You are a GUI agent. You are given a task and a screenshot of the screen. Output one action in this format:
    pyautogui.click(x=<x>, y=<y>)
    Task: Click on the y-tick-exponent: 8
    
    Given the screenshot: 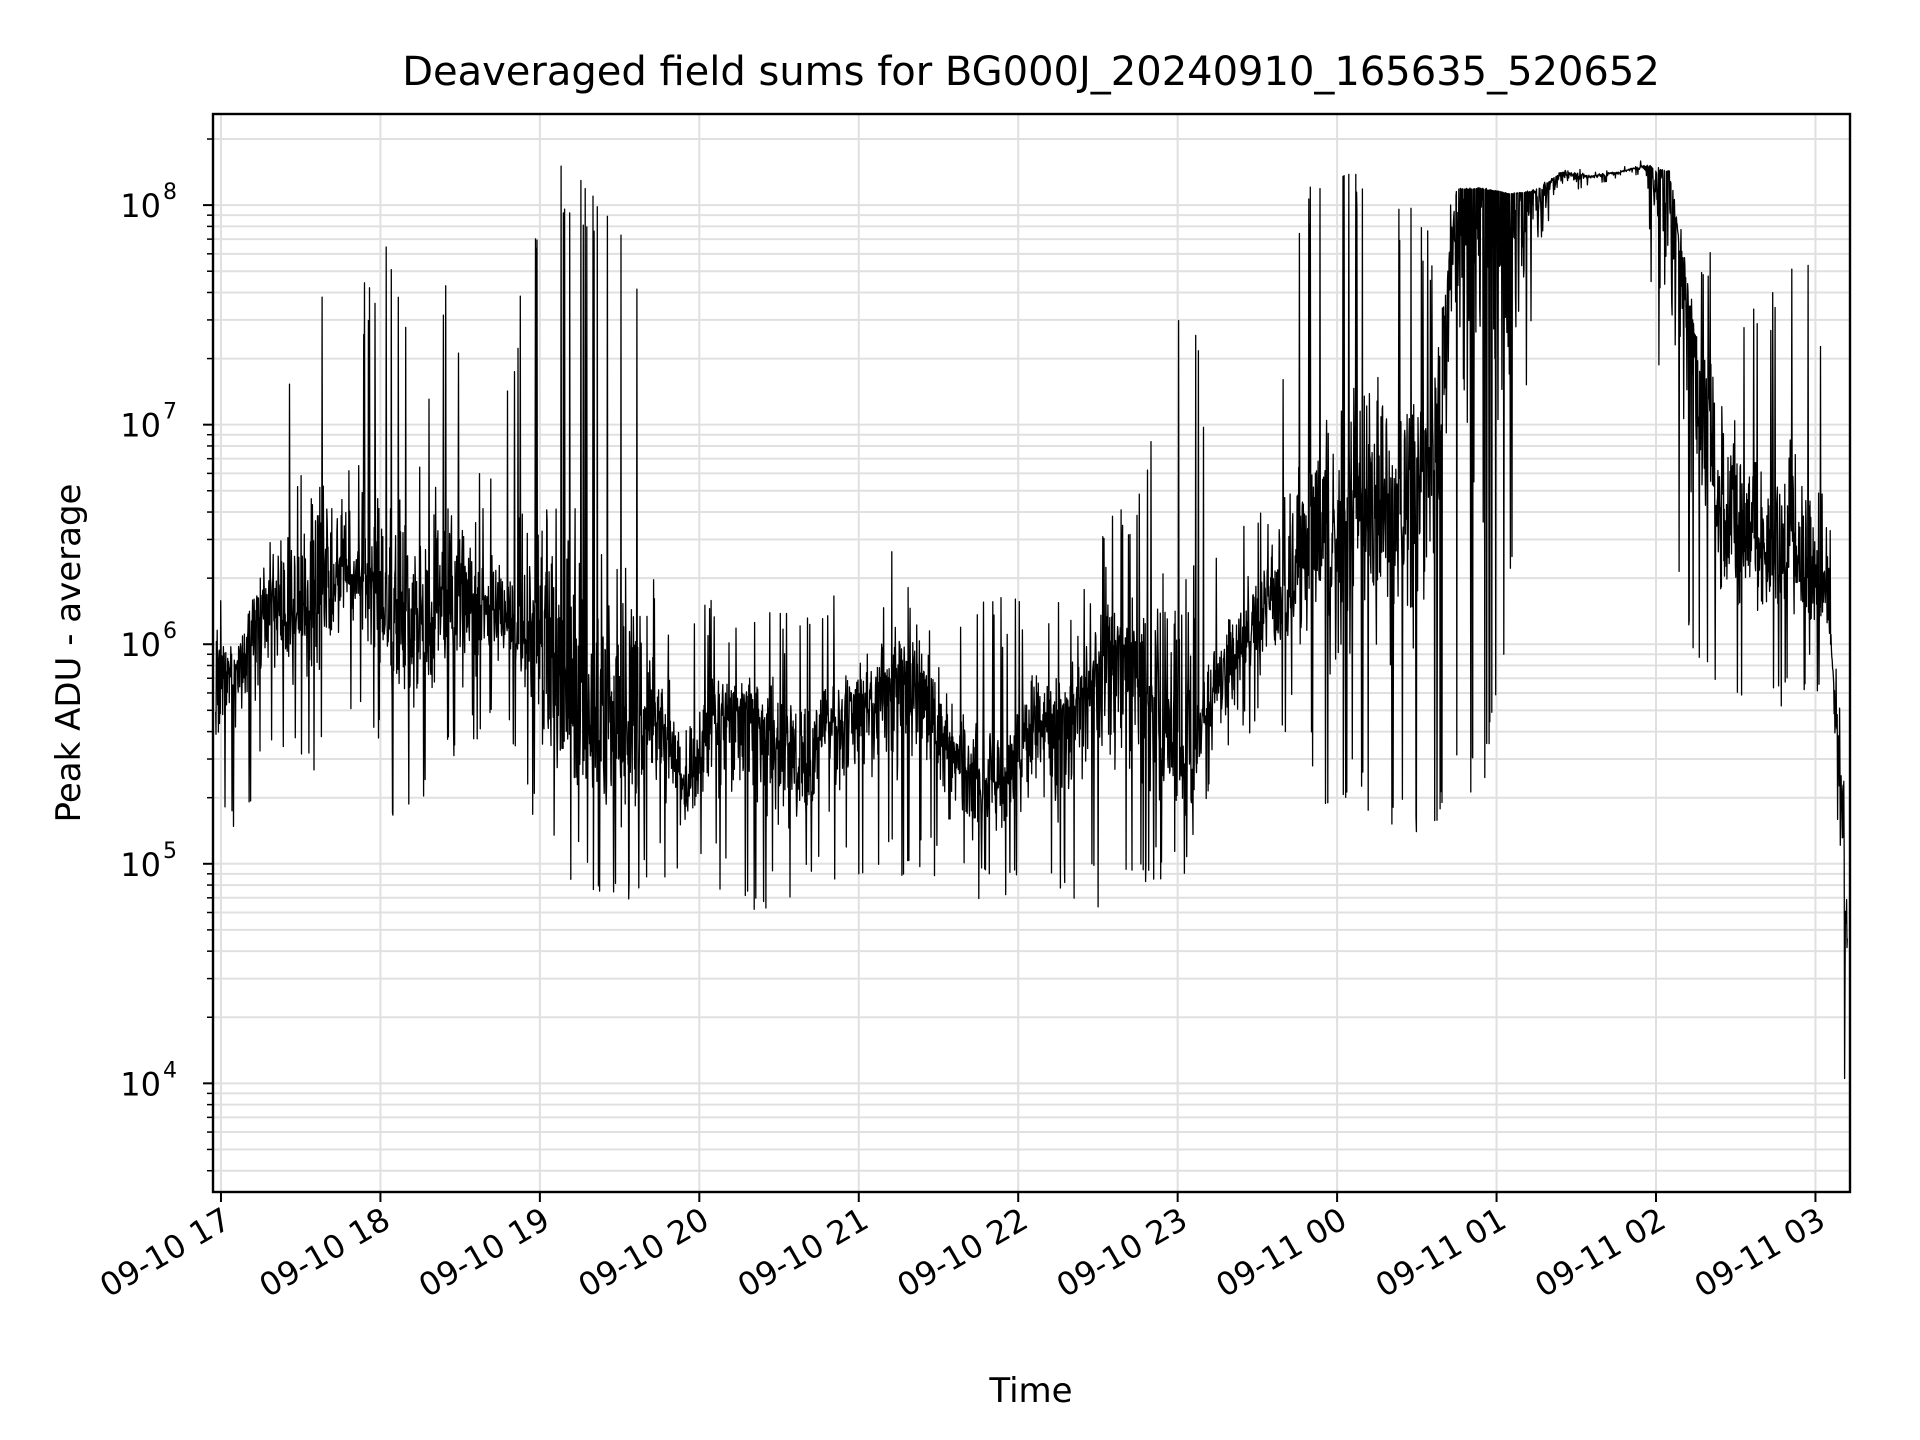 What is the action you would take?
    pyautogui.click(x=170, y=192)
    